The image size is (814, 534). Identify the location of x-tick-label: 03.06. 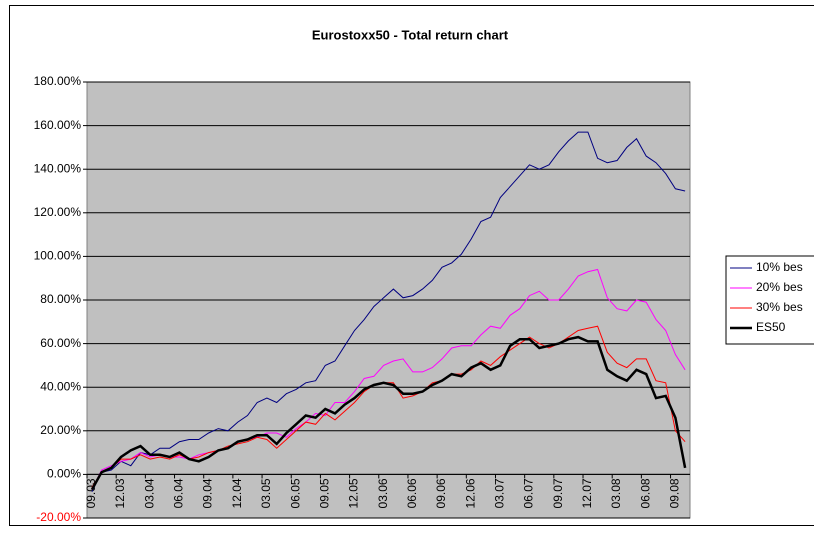
(383, 493).